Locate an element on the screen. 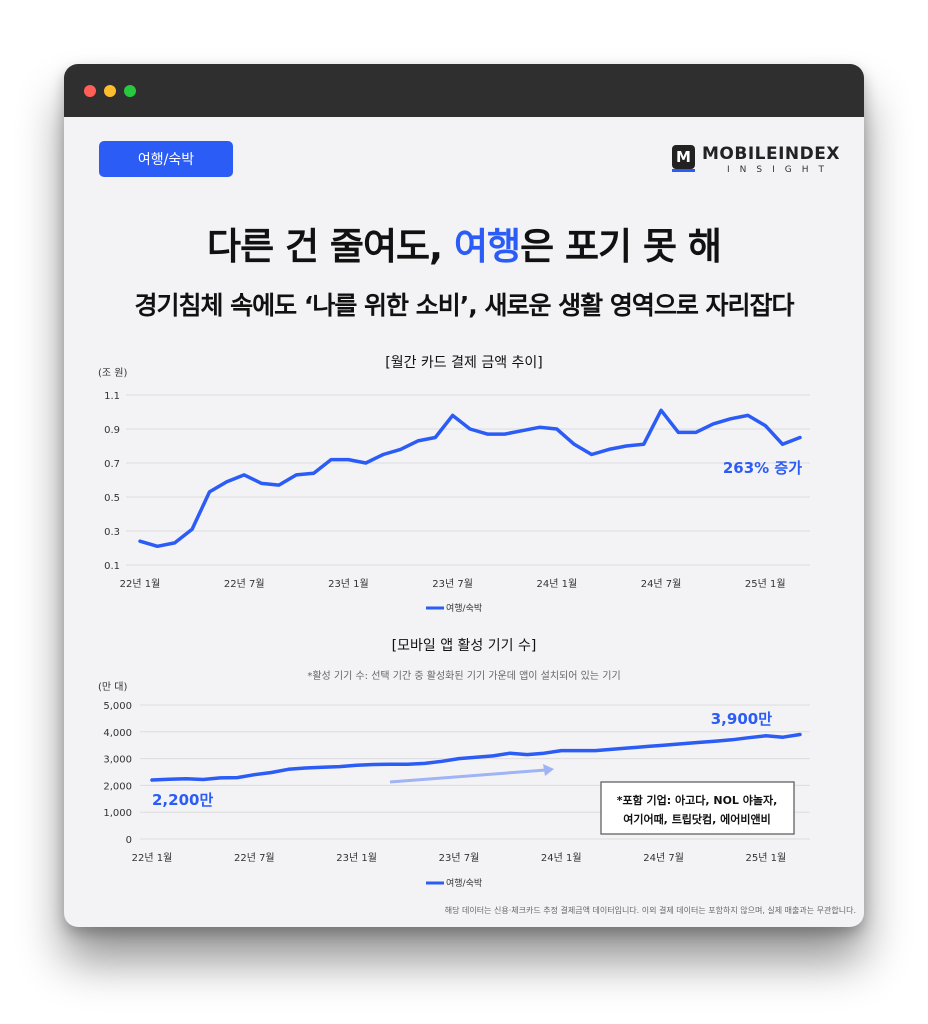 This screenshot has height=1024, width=928. companies-note-line1: *포함 기업: 아고다, NOL 야놀자, is located at coordinates (697, 800).